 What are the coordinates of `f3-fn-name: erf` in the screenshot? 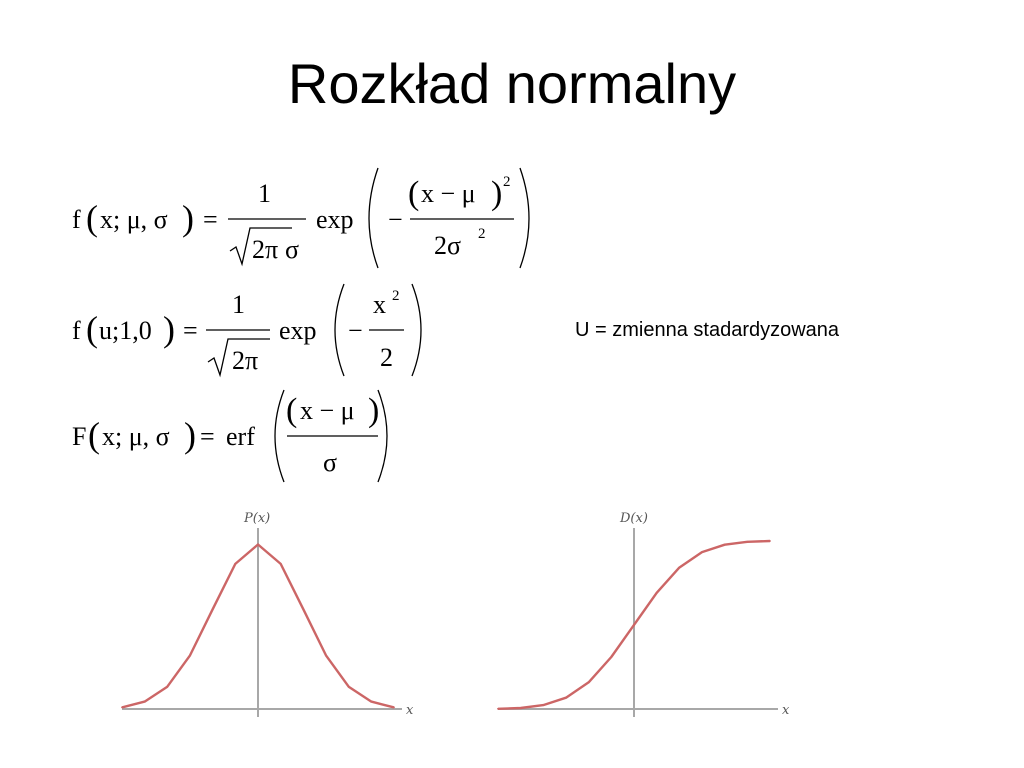 It's located at (240, 436).